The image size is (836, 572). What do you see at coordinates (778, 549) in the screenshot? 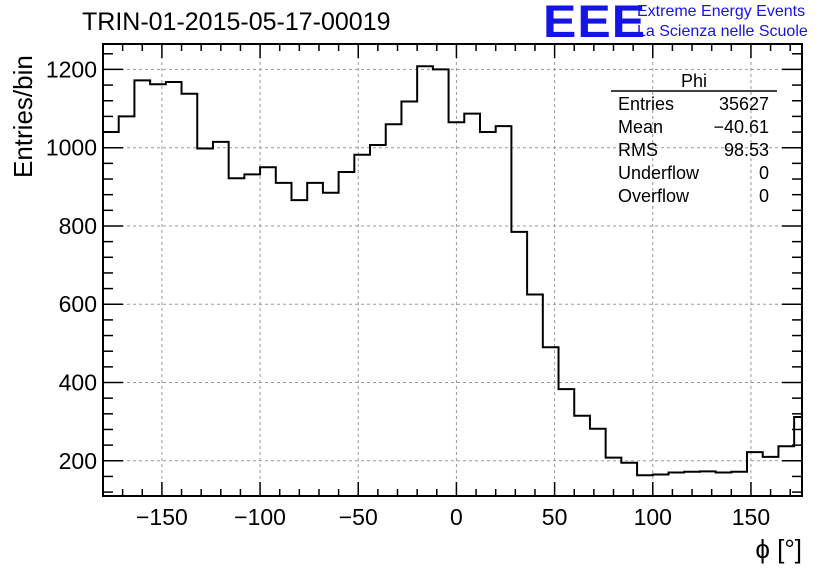
I see `x-axis-label: ϕ [°]` at bounding box center [778, 549].